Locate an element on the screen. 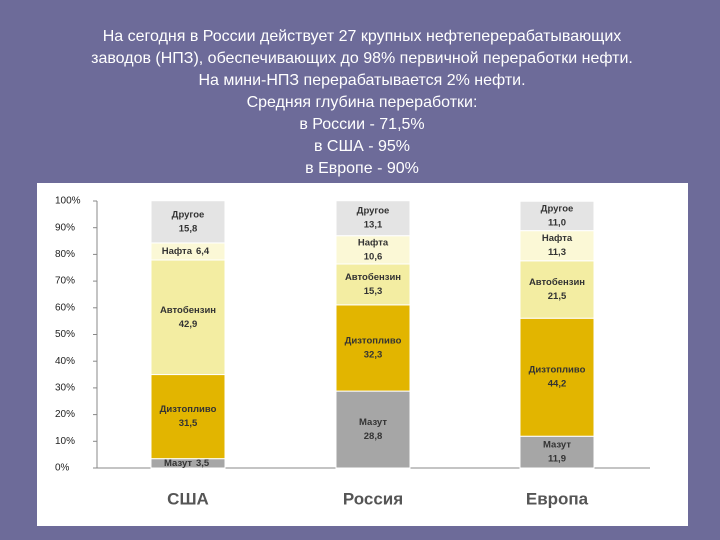  y-tick-label: 20% is located at coordinates (65, 414).